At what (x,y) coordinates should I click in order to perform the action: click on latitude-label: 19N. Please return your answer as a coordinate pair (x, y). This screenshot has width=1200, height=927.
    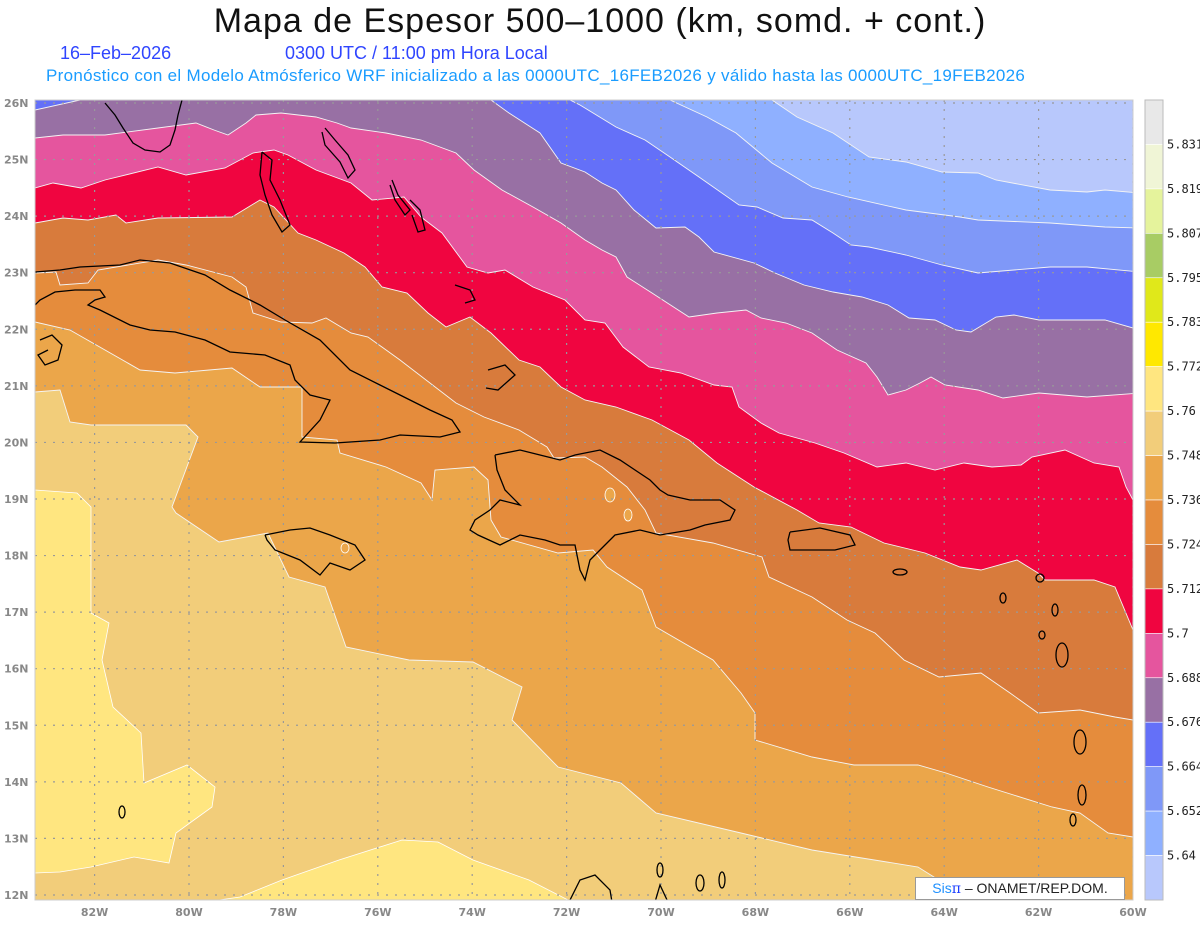
    Looking at the image, I should click on (16, 499).